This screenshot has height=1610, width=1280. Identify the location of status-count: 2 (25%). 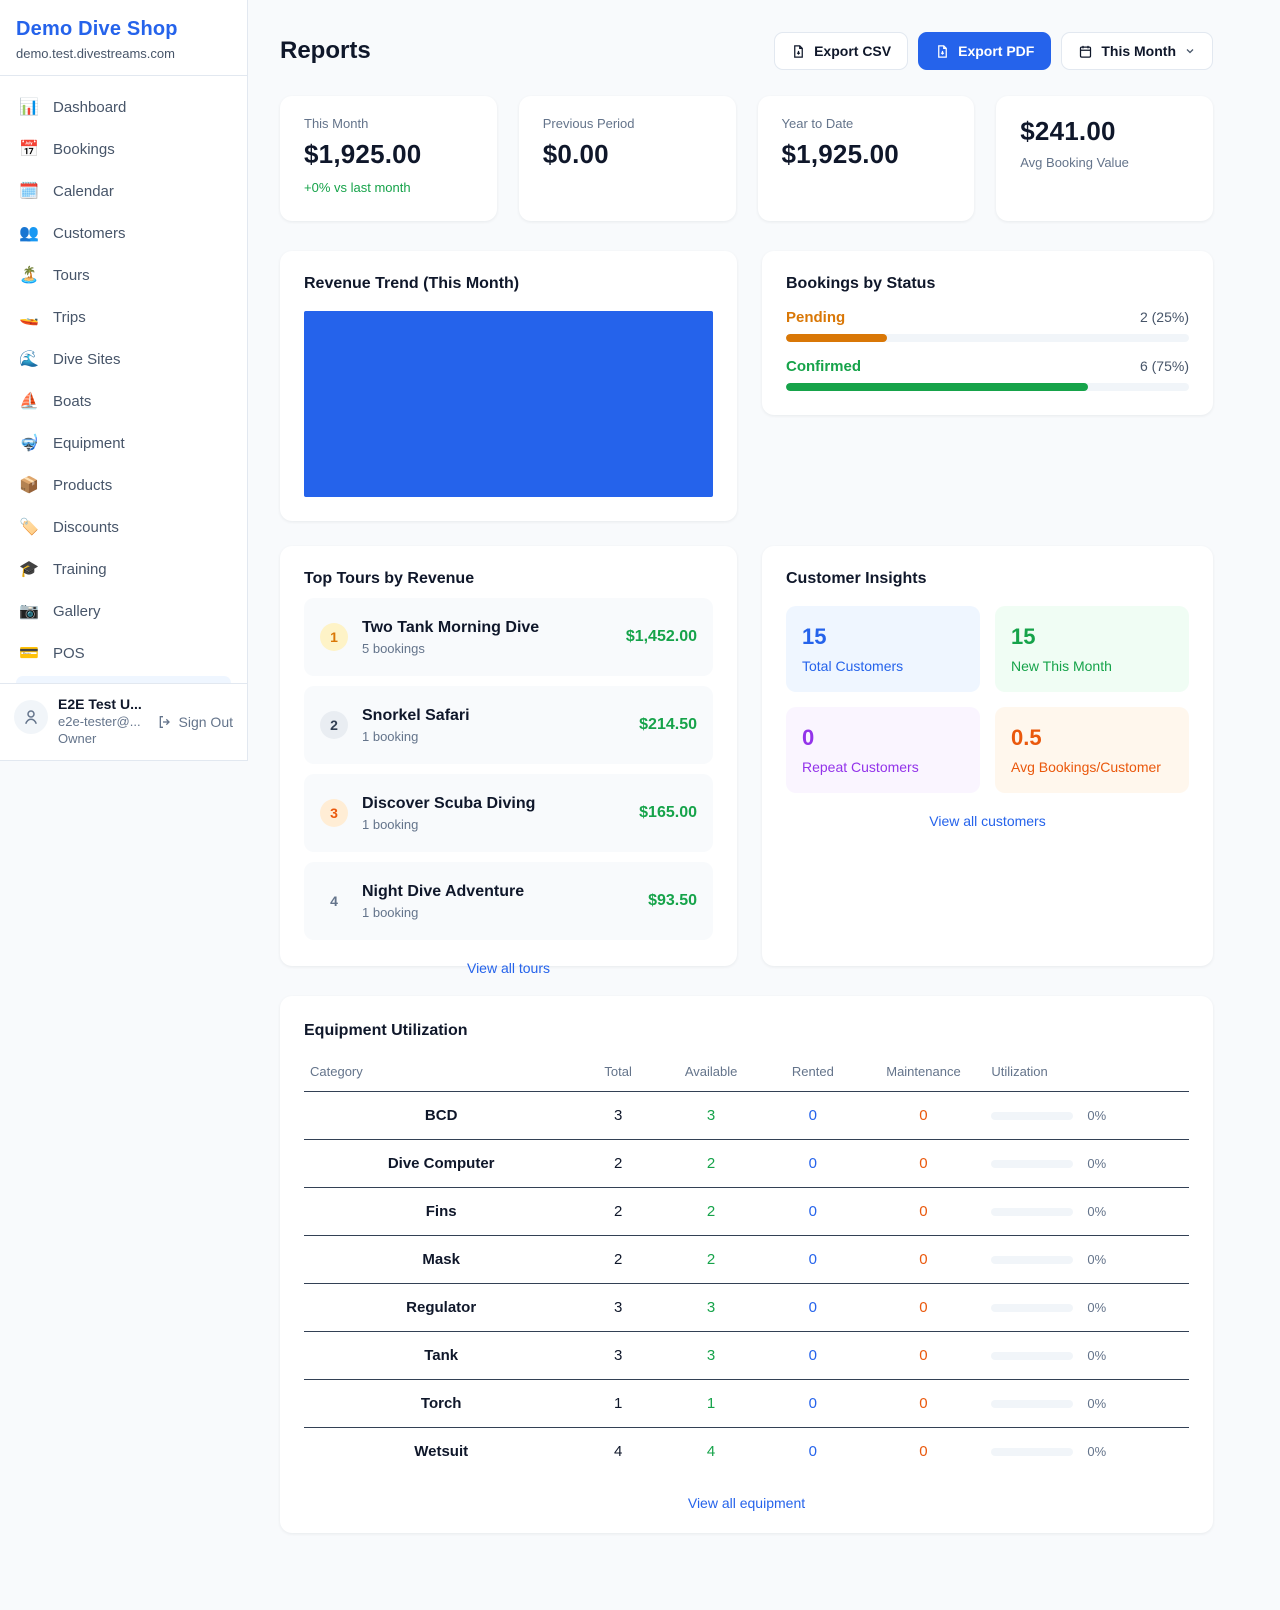
(1164, 317).